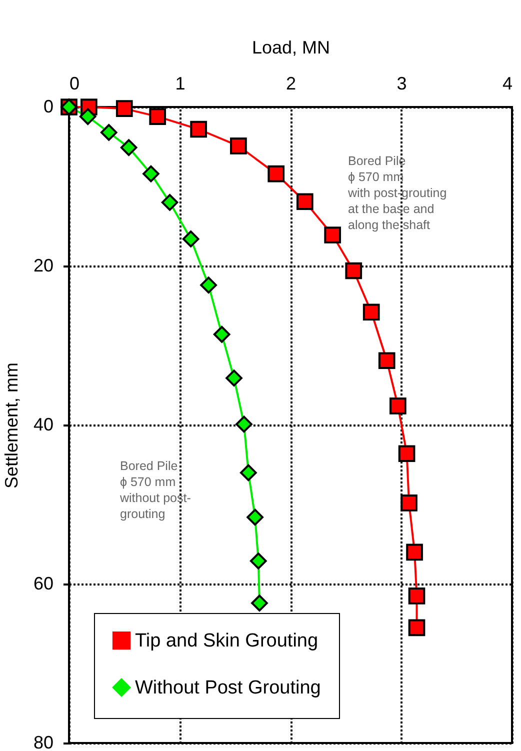 The image size is (521, 751). What do you see at coordinates (43, 584) in the screenshot?
I see `y-tick-label: 60` at bounding box center [43, 584].